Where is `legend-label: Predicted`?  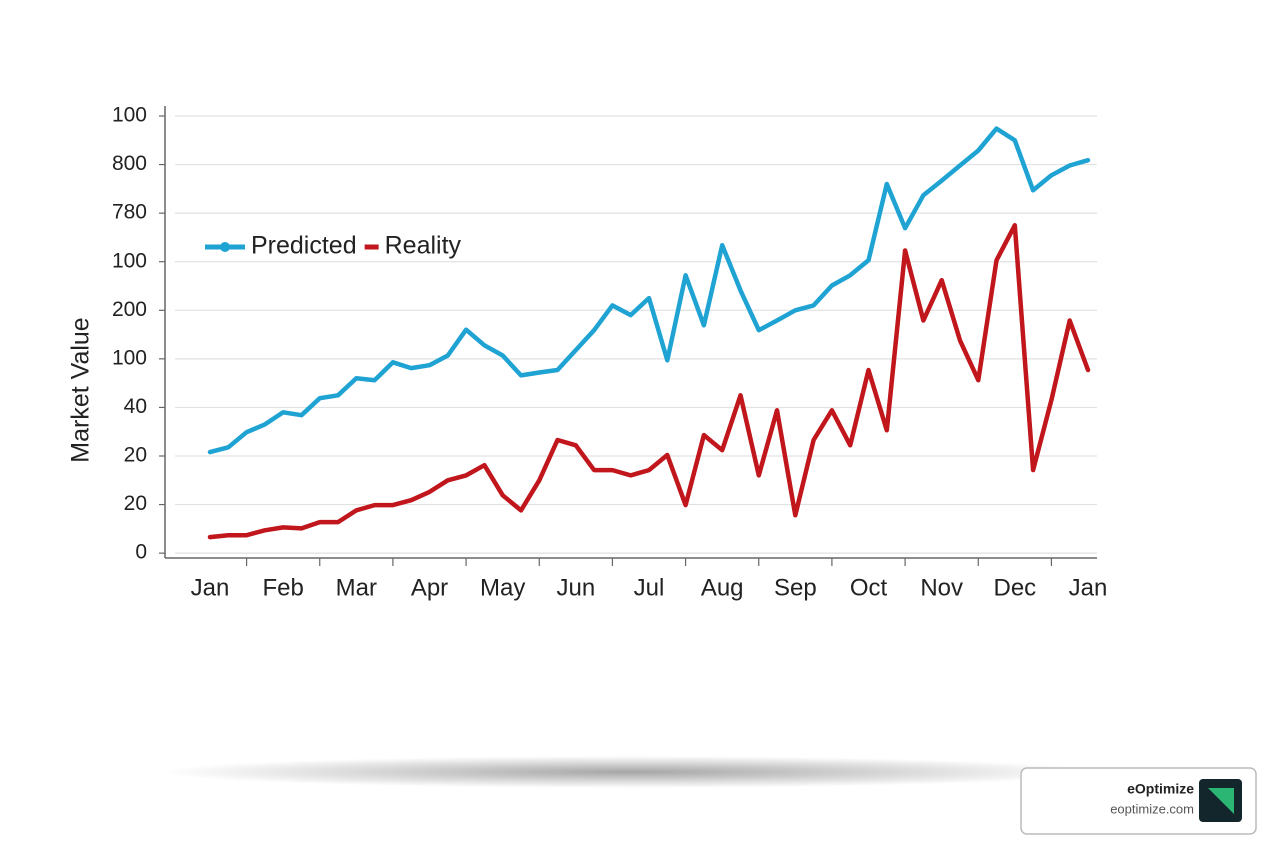 legend-label: Predicted is located at coordinates (304, 246).